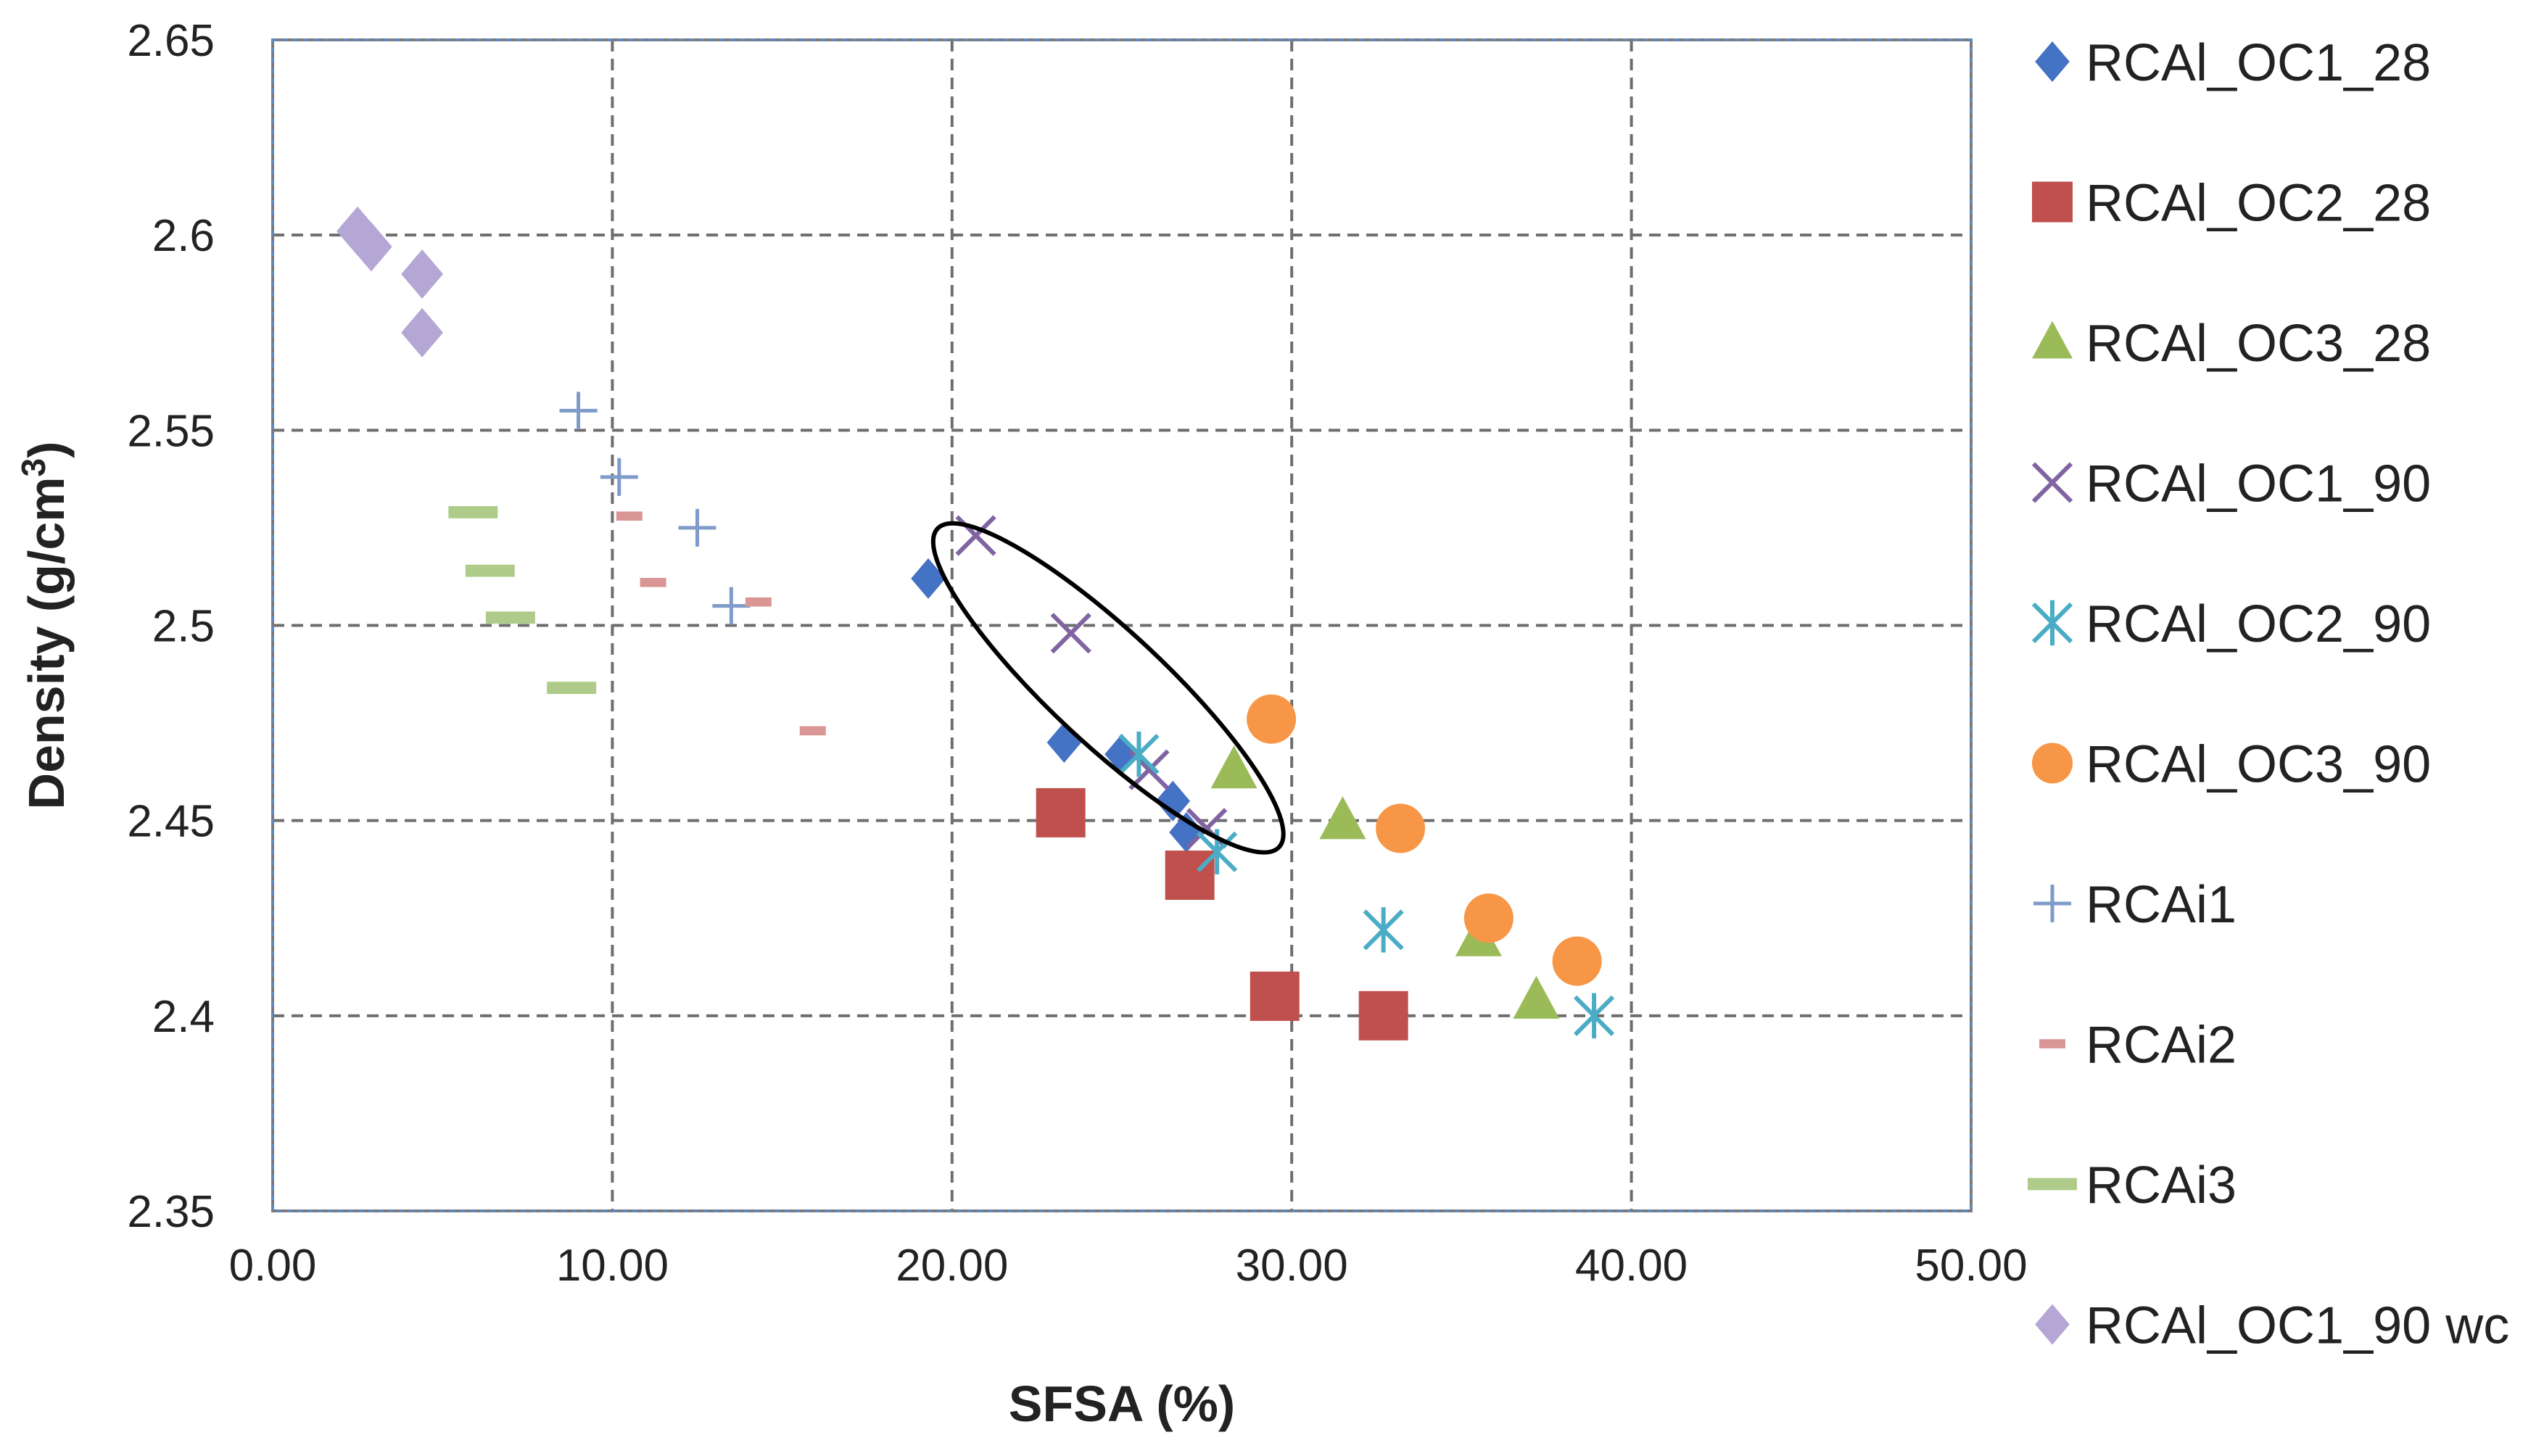 The width and height of the screenshot is (2544, 1456). What do you see at coordinates (1122, 1404) in the screenshot?
I see `x-axis-title: SFSA (%)` at bounding box center [1122, 1404].